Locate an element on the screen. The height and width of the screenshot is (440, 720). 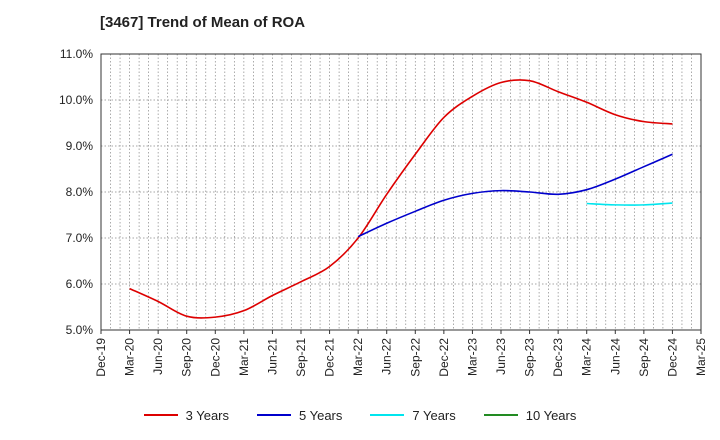
legend-item-3-years: 3 Years is located at coordinates (186, 415).